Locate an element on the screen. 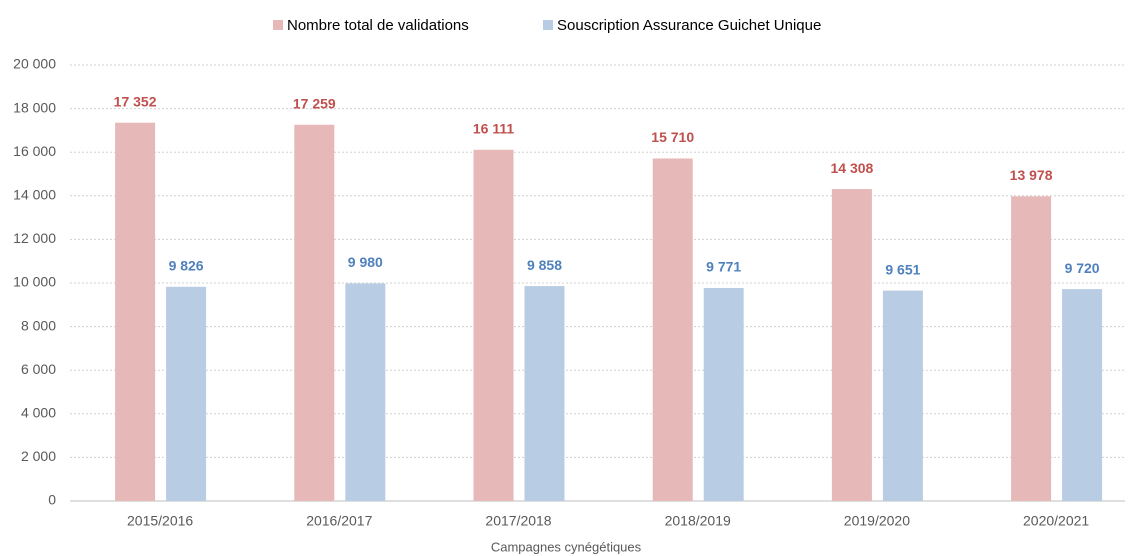 The height and width of the screenshot is (556, 1132). value-label: 9 651 is located at coordinates (902, 269).